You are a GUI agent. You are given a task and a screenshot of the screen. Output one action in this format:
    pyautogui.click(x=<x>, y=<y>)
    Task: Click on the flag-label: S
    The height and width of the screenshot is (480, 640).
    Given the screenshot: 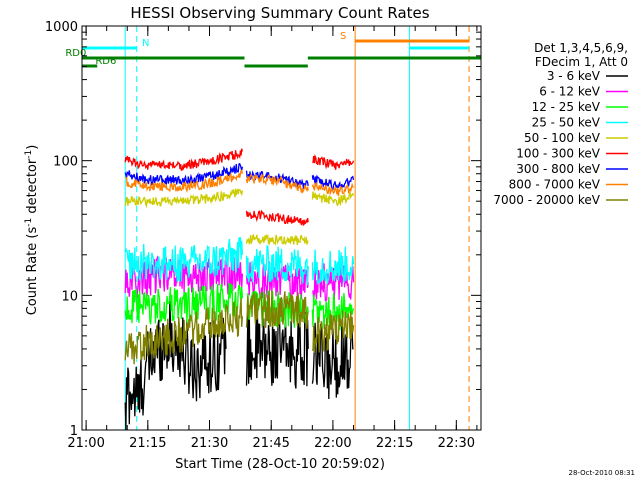 What is the action you would take?
    pyautogui.click(x=343, y=36)
    